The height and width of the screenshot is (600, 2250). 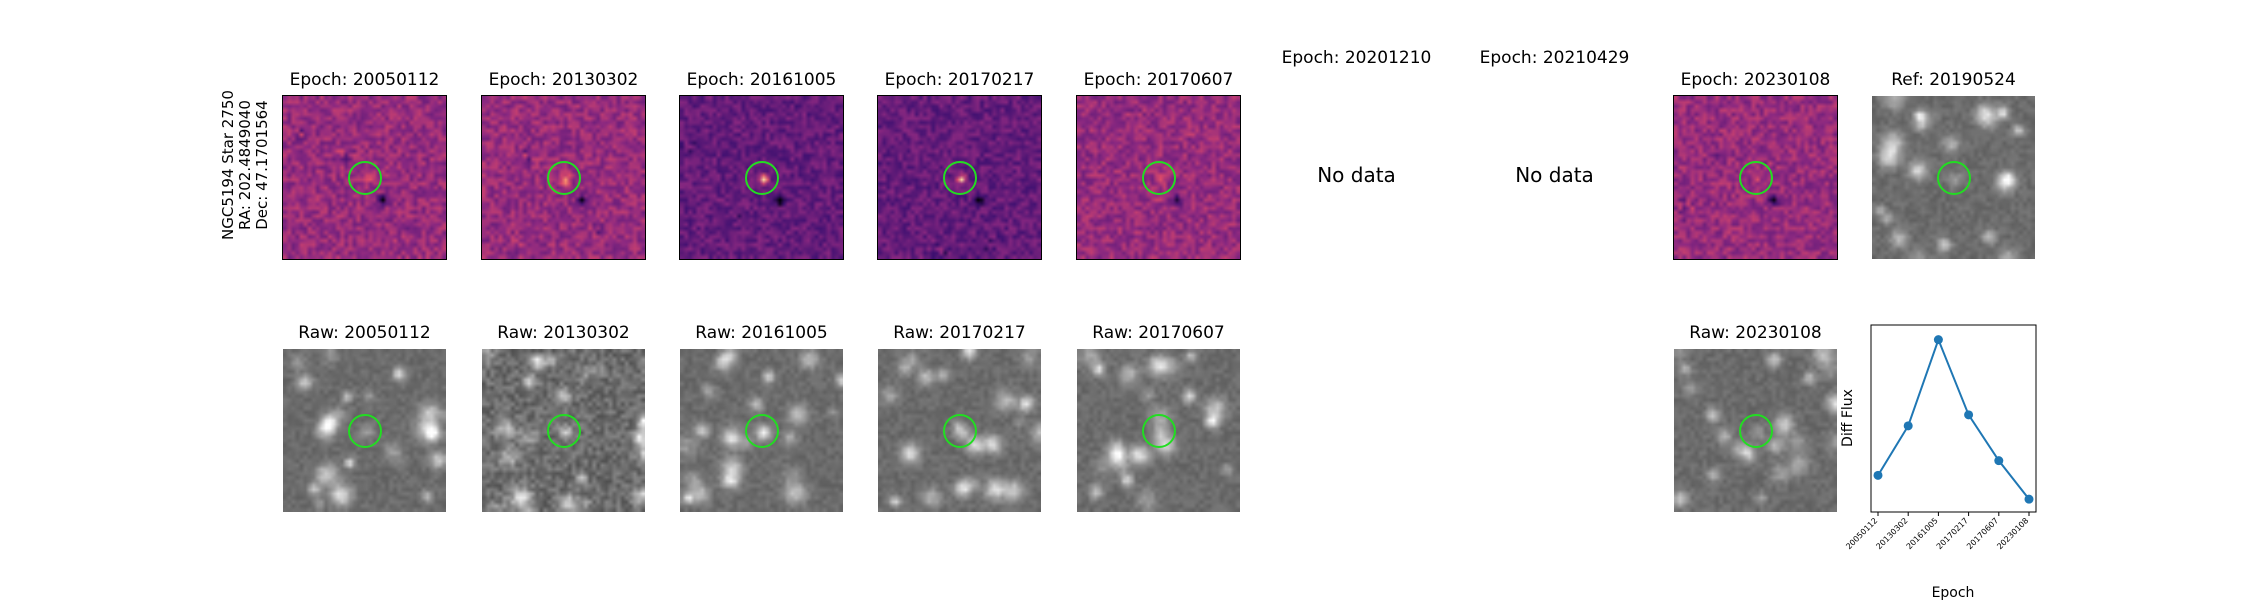 I want to click on raw-title-4: Raw: 20170607, so click(x=1158, y=333).